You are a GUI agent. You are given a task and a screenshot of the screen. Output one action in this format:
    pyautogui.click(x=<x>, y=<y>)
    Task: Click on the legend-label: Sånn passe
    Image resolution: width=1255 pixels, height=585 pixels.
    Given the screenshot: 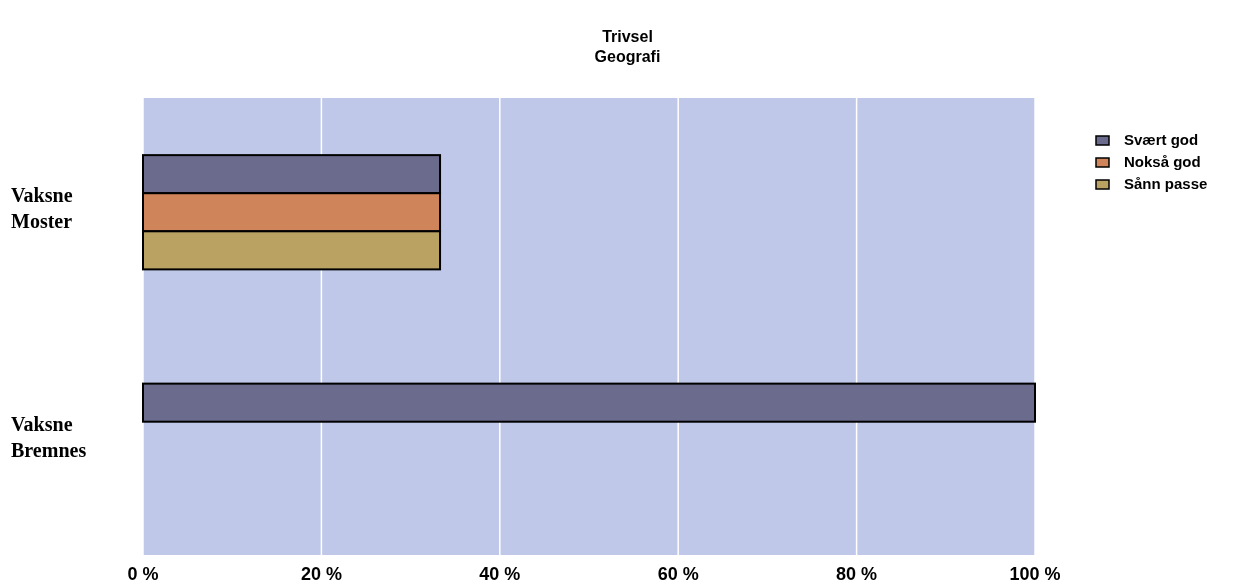 What is the action you would take?
    pyautogui.click(x=1166, y=183)
    